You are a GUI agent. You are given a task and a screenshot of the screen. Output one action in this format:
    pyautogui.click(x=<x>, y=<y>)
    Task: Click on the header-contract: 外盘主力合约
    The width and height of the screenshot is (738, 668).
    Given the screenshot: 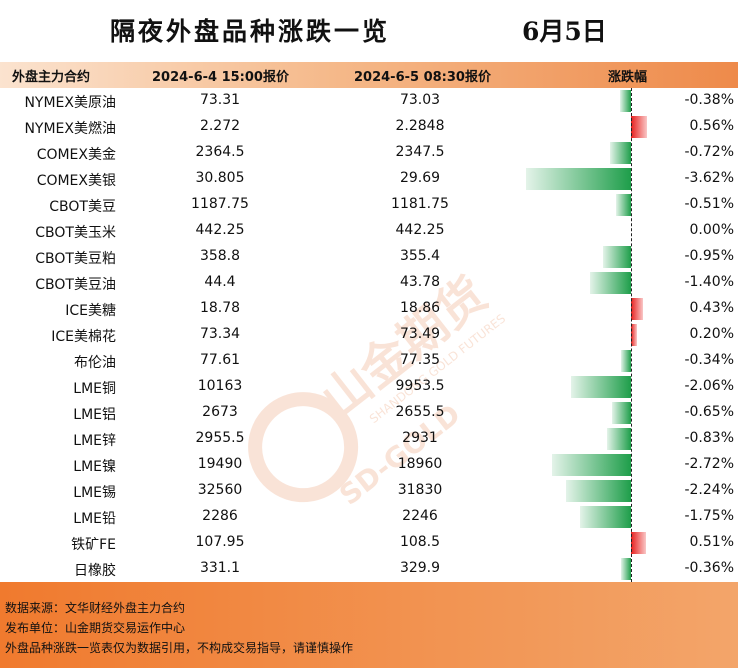 What is the action you would take?
    pyautogui.click(x=51, y=77)
    